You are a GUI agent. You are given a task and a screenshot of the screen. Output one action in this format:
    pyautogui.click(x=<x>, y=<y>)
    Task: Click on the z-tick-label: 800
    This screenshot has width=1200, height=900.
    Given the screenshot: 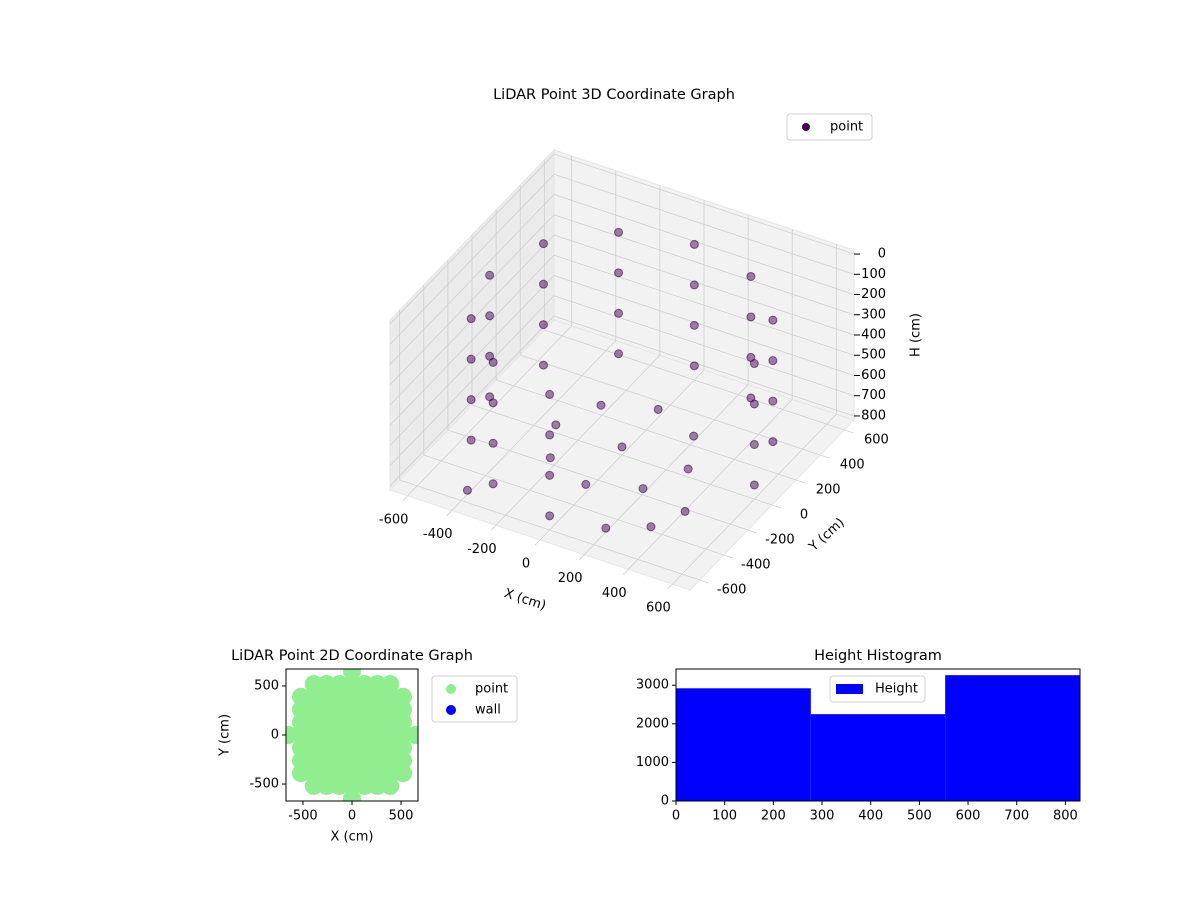 What is the action you would take?
    pyautogui.click(x=873, y=415)
    